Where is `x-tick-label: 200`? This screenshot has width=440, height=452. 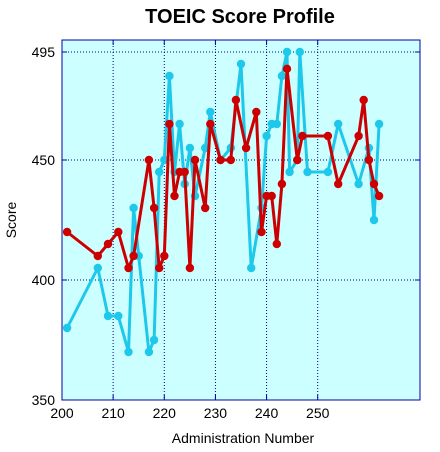
x-tick-label: 200 is located at coordinates (62, 413).